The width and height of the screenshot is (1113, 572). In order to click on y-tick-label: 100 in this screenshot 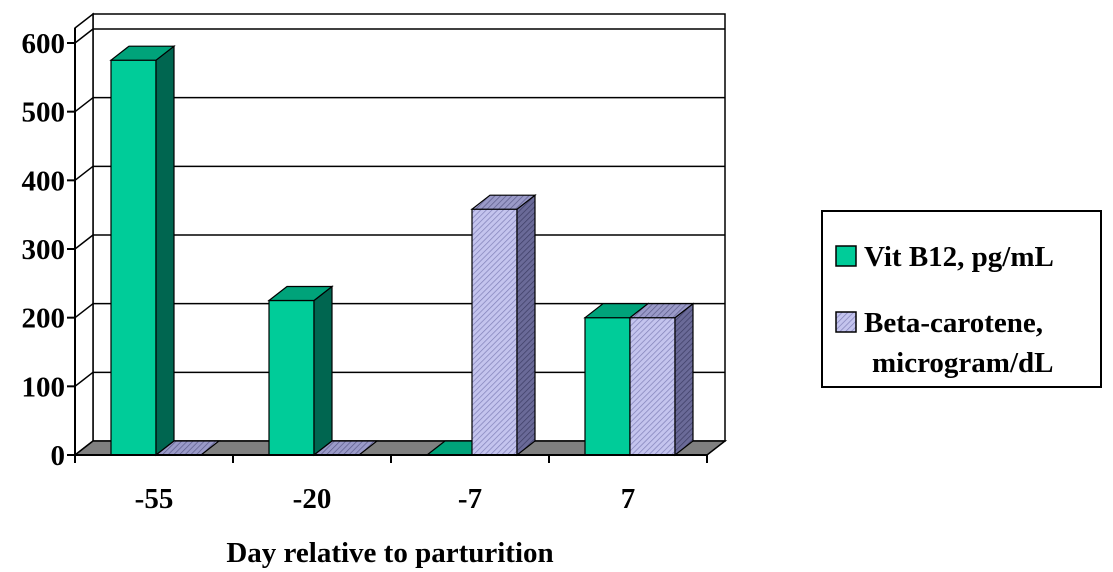, I will do `click(44, 387)`.